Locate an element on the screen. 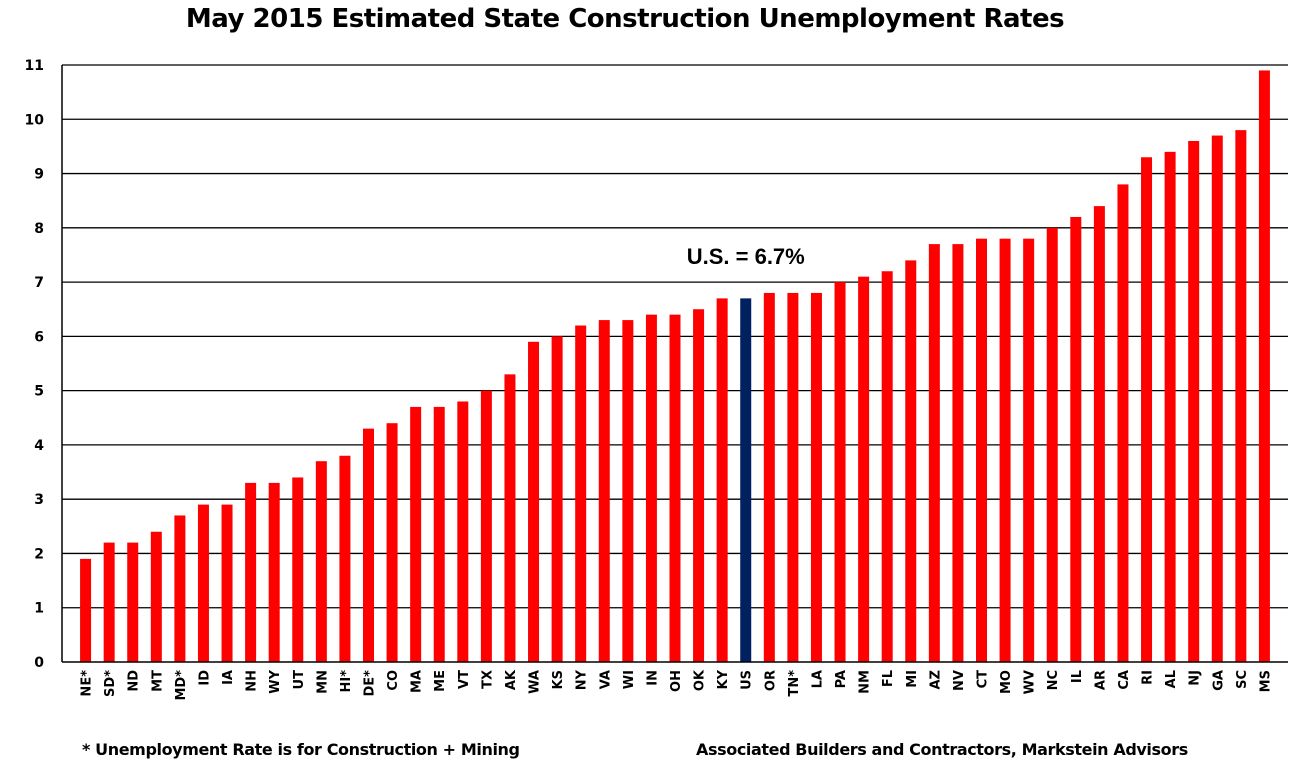 This screenshot has height=764, width=1291. x-tick-label: UT is located at coordinates (299, 680).